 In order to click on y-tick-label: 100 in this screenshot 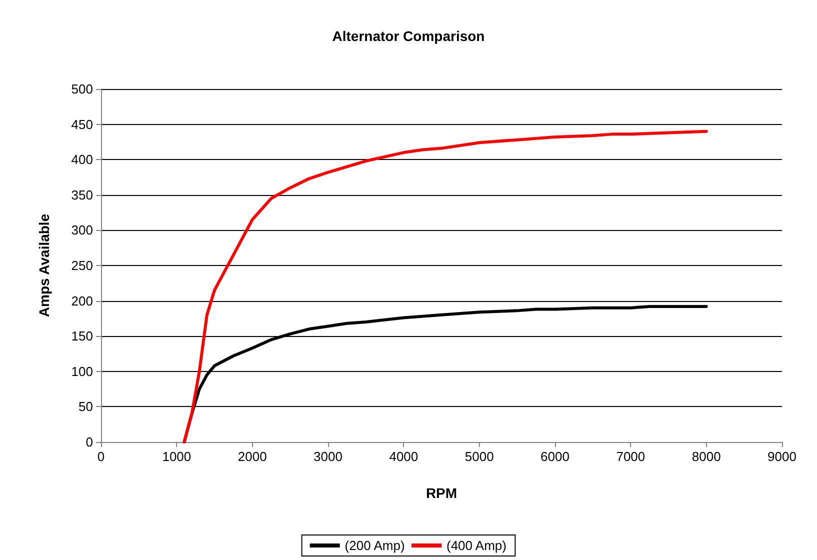, I will do `click(82, 371)`.